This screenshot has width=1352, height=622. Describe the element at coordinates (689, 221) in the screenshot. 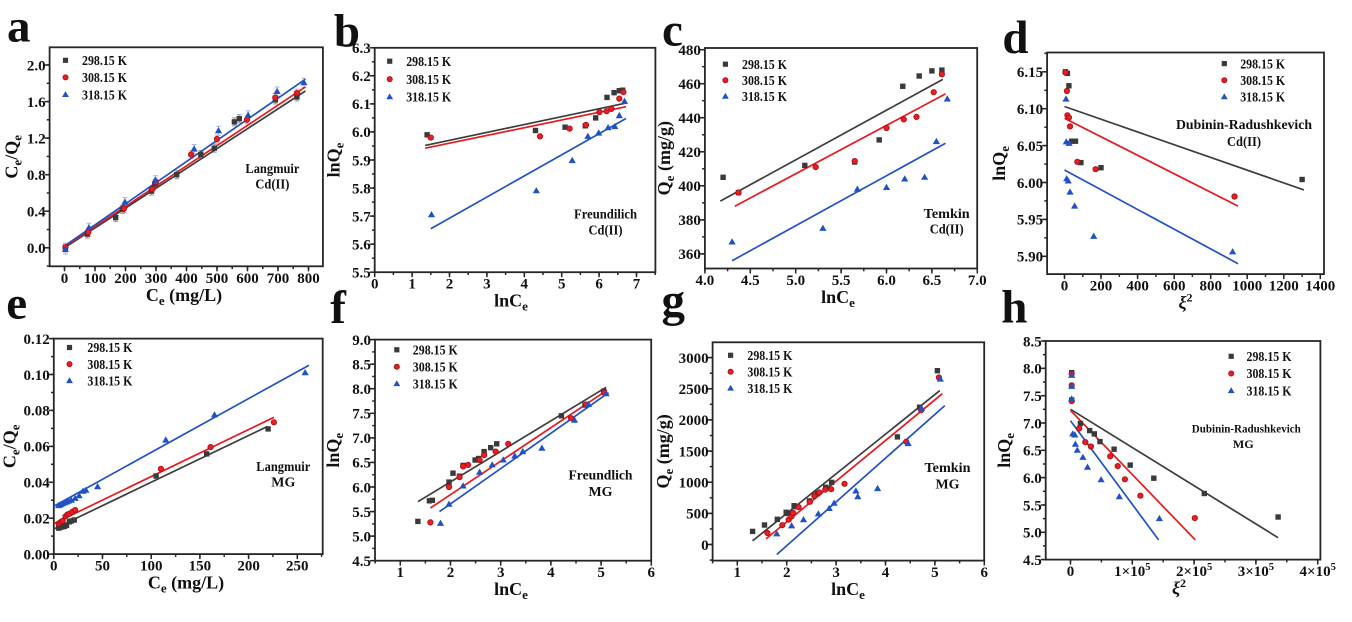

I see `svg-text: 380` at that location.